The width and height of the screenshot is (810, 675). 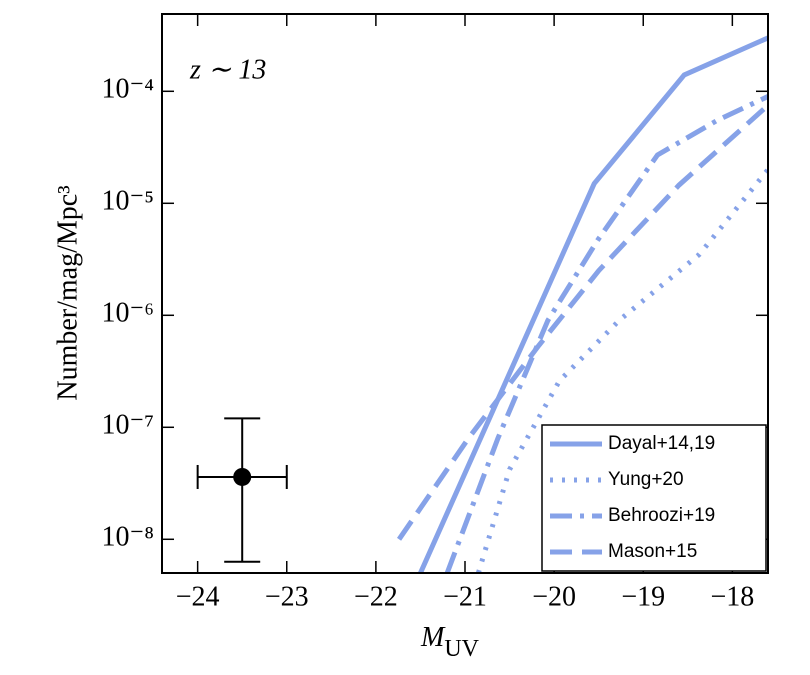 I want to click on x-tick-label: −24, so click(x=198, y=596).